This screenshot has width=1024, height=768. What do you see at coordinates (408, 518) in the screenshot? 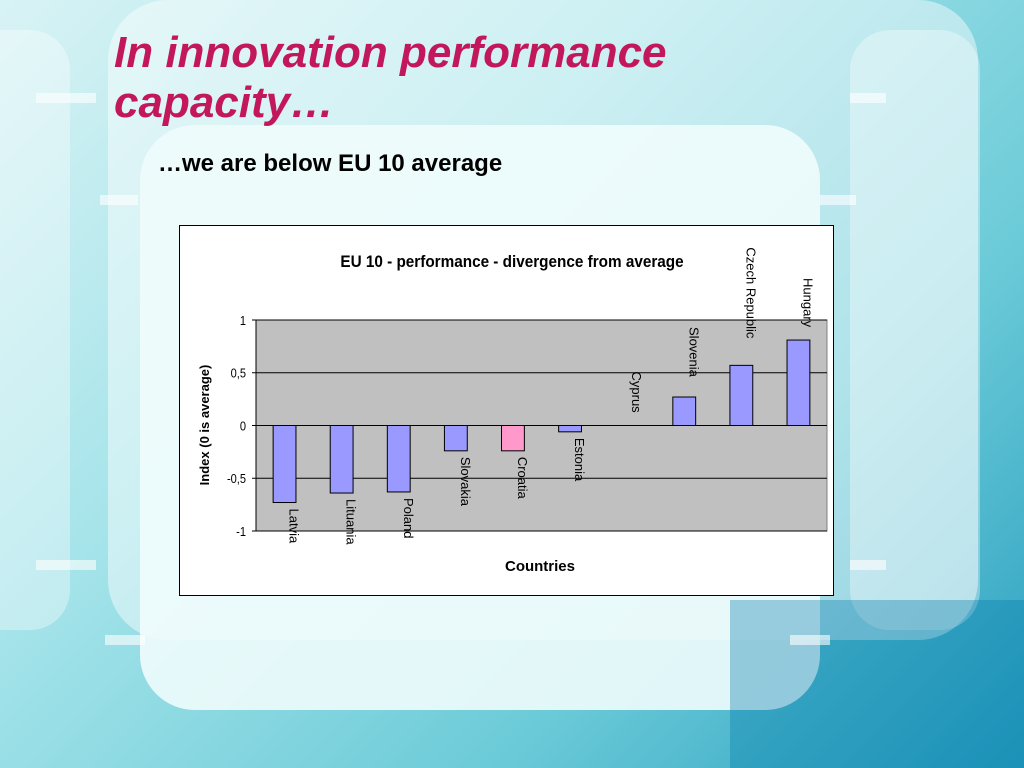
I see `category-label: Poland` at bounding box center [408, 518].